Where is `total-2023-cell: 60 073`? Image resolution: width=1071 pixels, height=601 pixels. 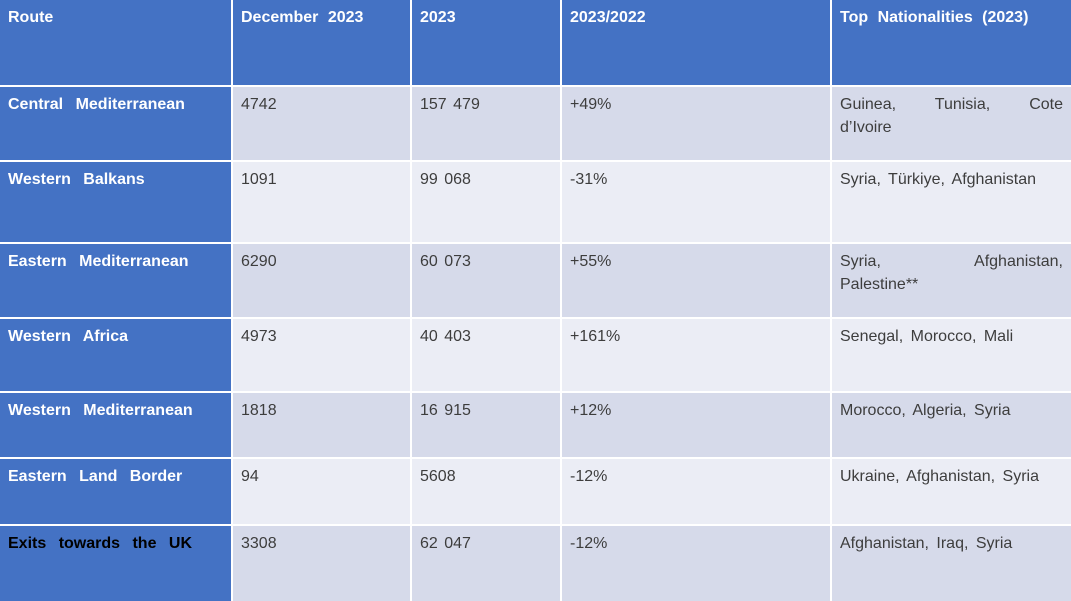
total-2023-cell: 60 073 is located at coordinates (486, 280).